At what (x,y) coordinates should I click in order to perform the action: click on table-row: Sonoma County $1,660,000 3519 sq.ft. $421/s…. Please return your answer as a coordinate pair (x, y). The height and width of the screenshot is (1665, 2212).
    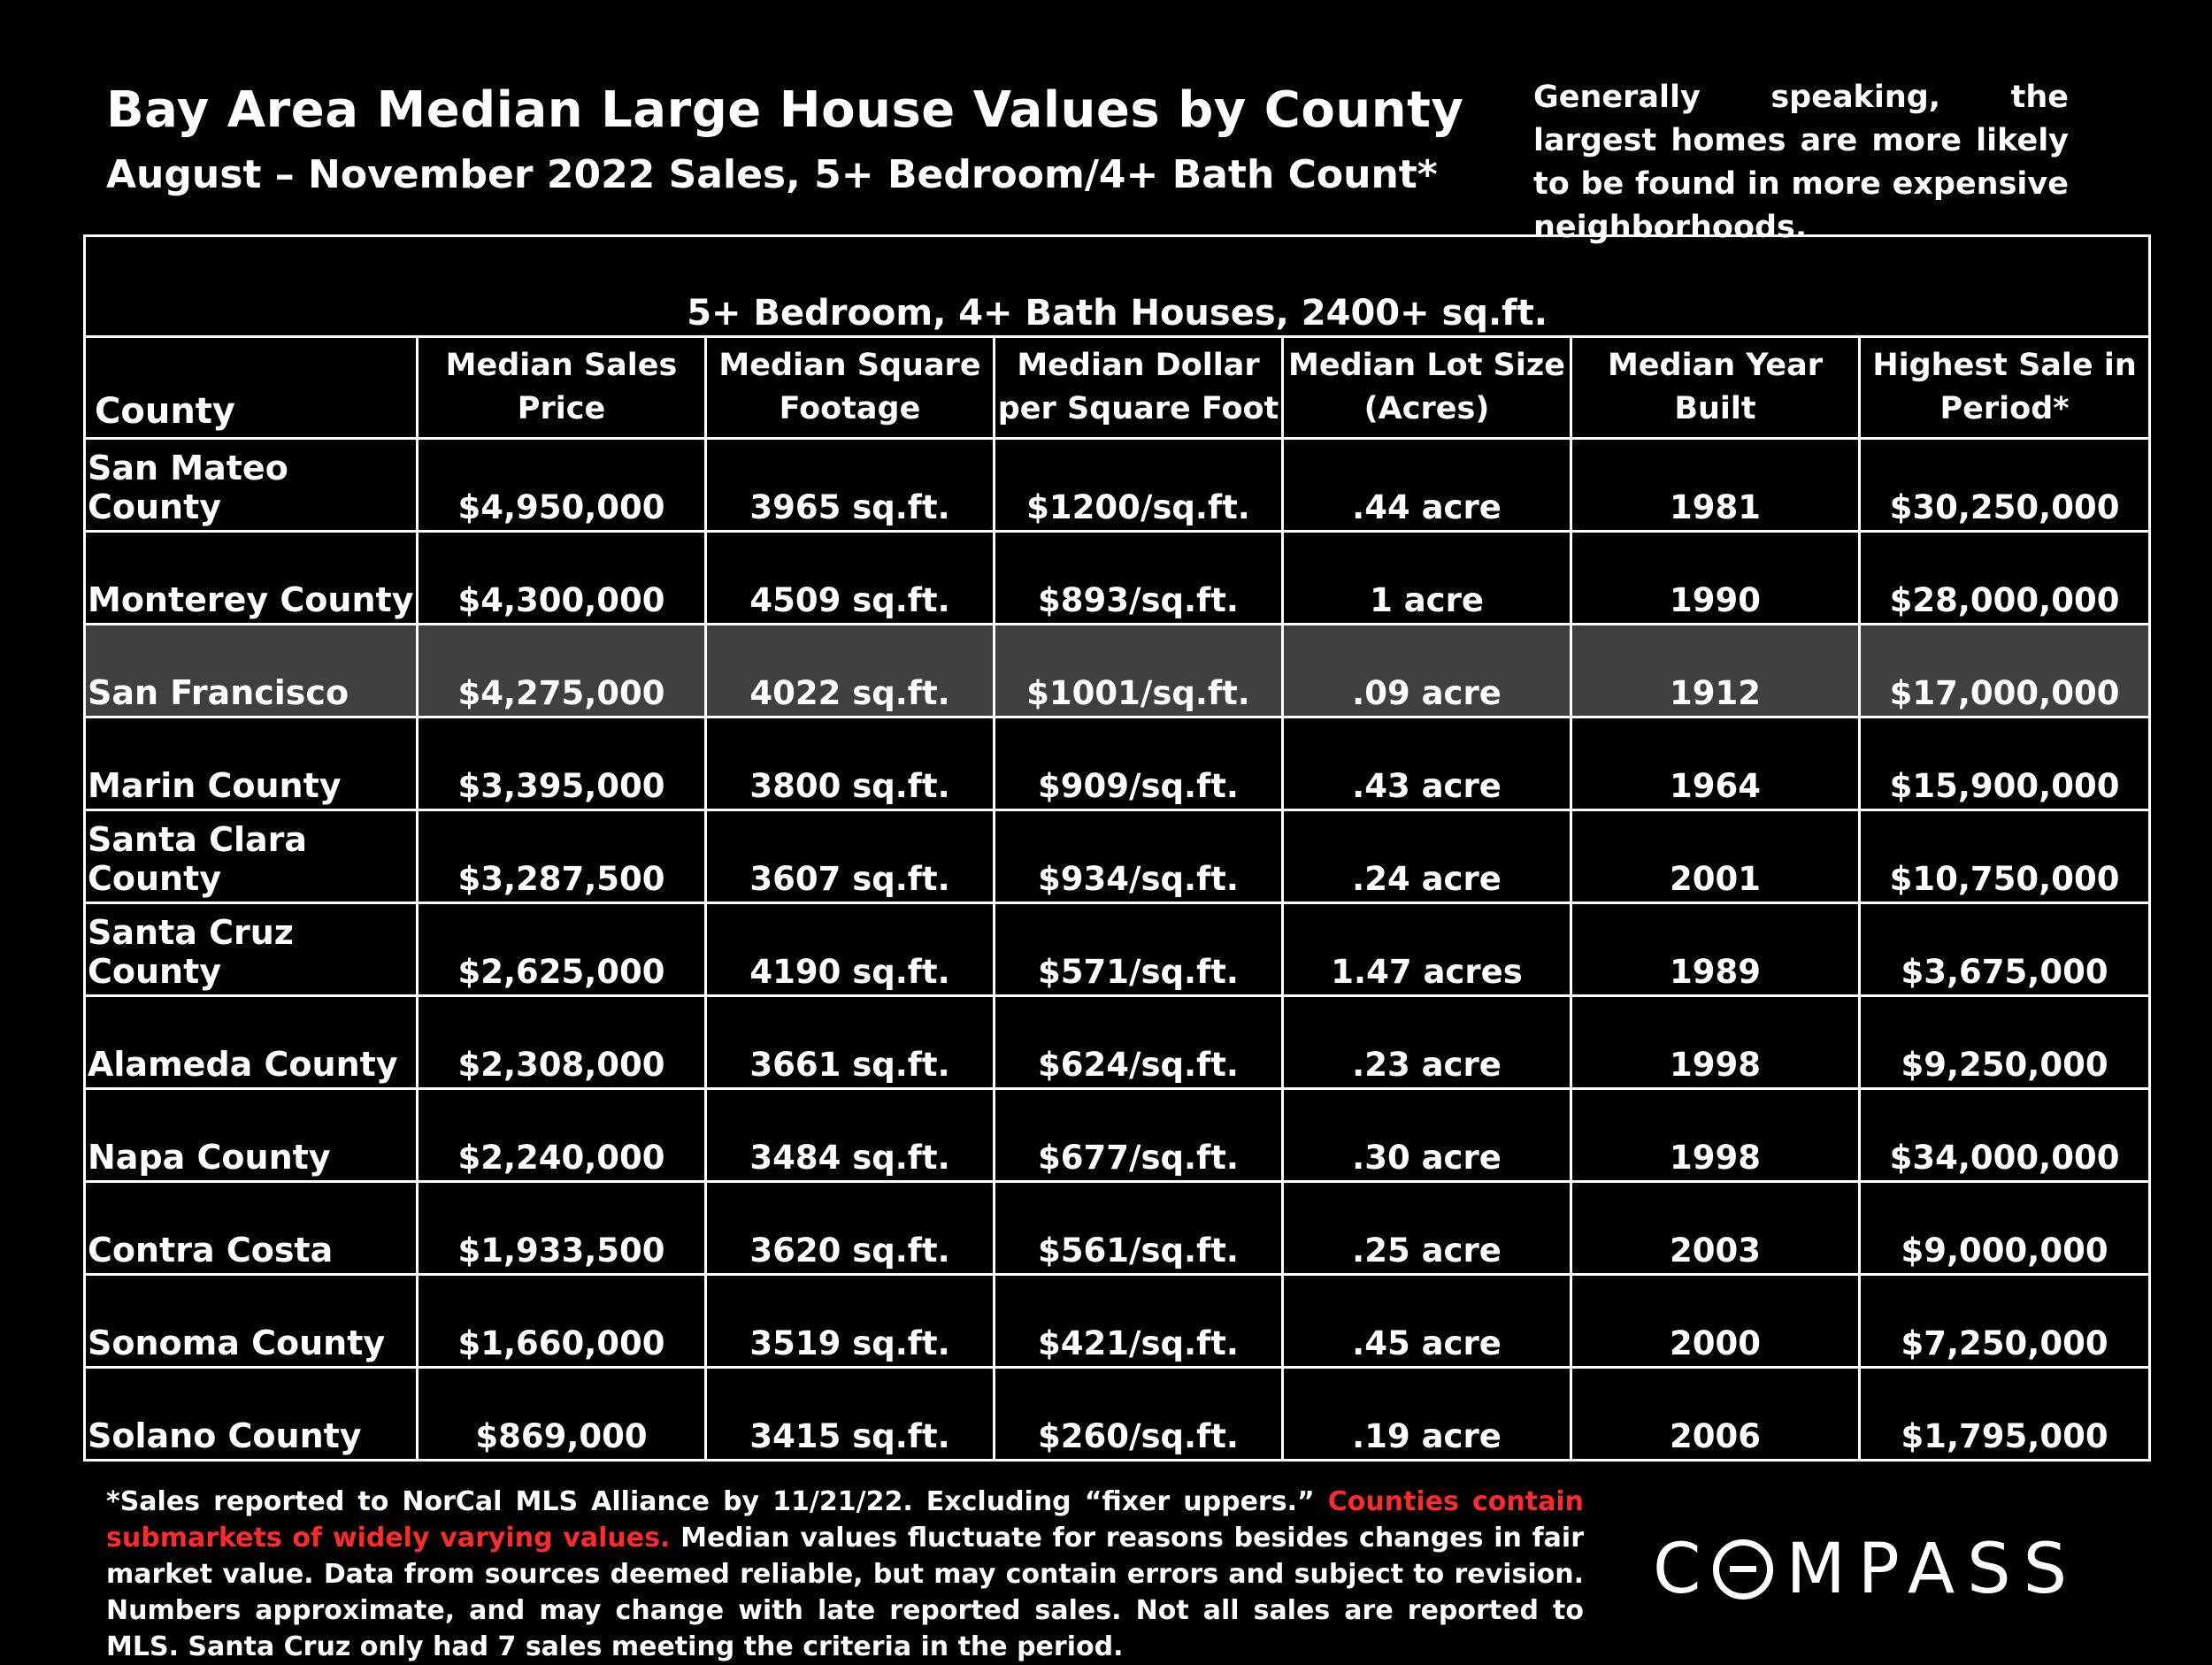
    Looking at the image, I should click on (1117, 1321).